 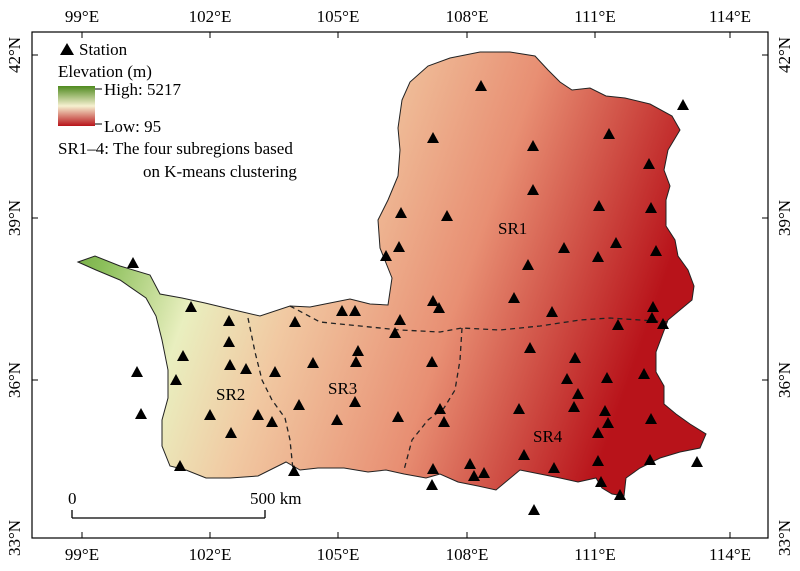 I want to click on lat-label-right-42: 42°N, so click(x=784, y=55).